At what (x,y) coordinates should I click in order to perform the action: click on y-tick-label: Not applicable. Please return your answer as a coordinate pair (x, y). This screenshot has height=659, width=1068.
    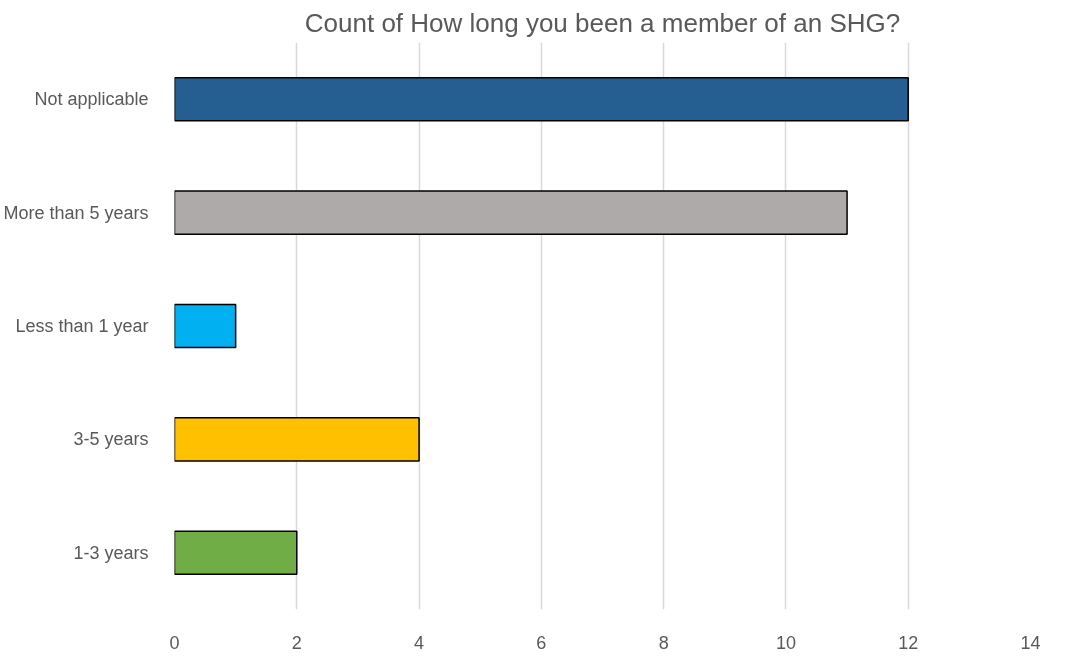
    Looking at the image, I should click on (91, 99).